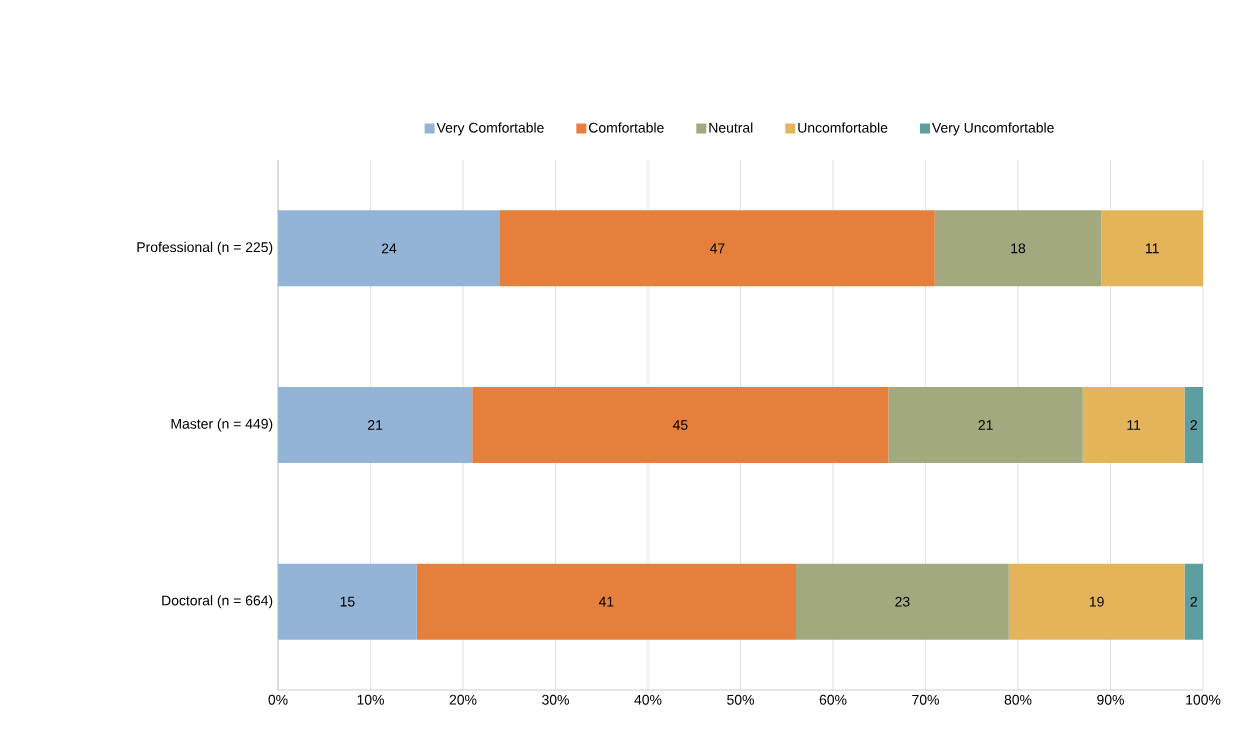 This screenshot has width=1245, height=733. Describe the element at coordinates (992, 129) in the screenshot. I see `legend-label: Very Uncomfortable` at that location.